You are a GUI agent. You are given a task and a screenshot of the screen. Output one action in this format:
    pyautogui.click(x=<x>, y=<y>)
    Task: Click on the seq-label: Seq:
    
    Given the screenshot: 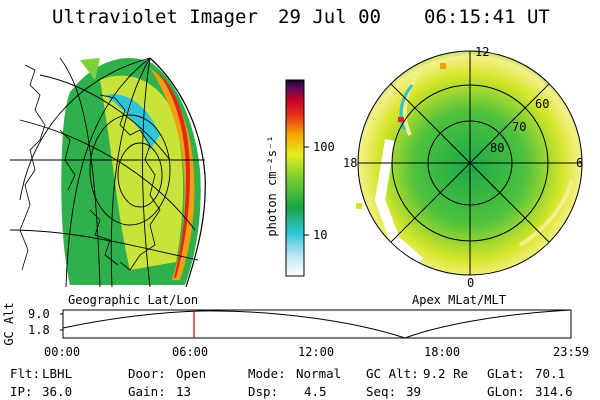 What is the action you would take?
    pyautogui.click(x=381, y=391)
    